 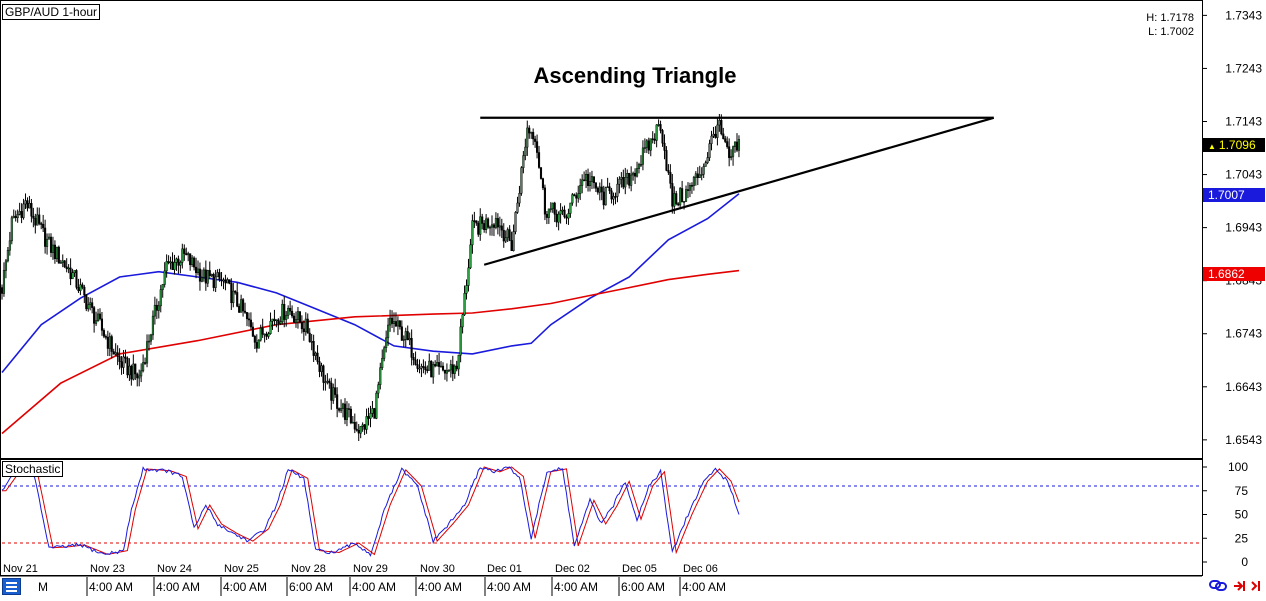 I want to click on arrow-right-icon, so click(x=1239, y=586).